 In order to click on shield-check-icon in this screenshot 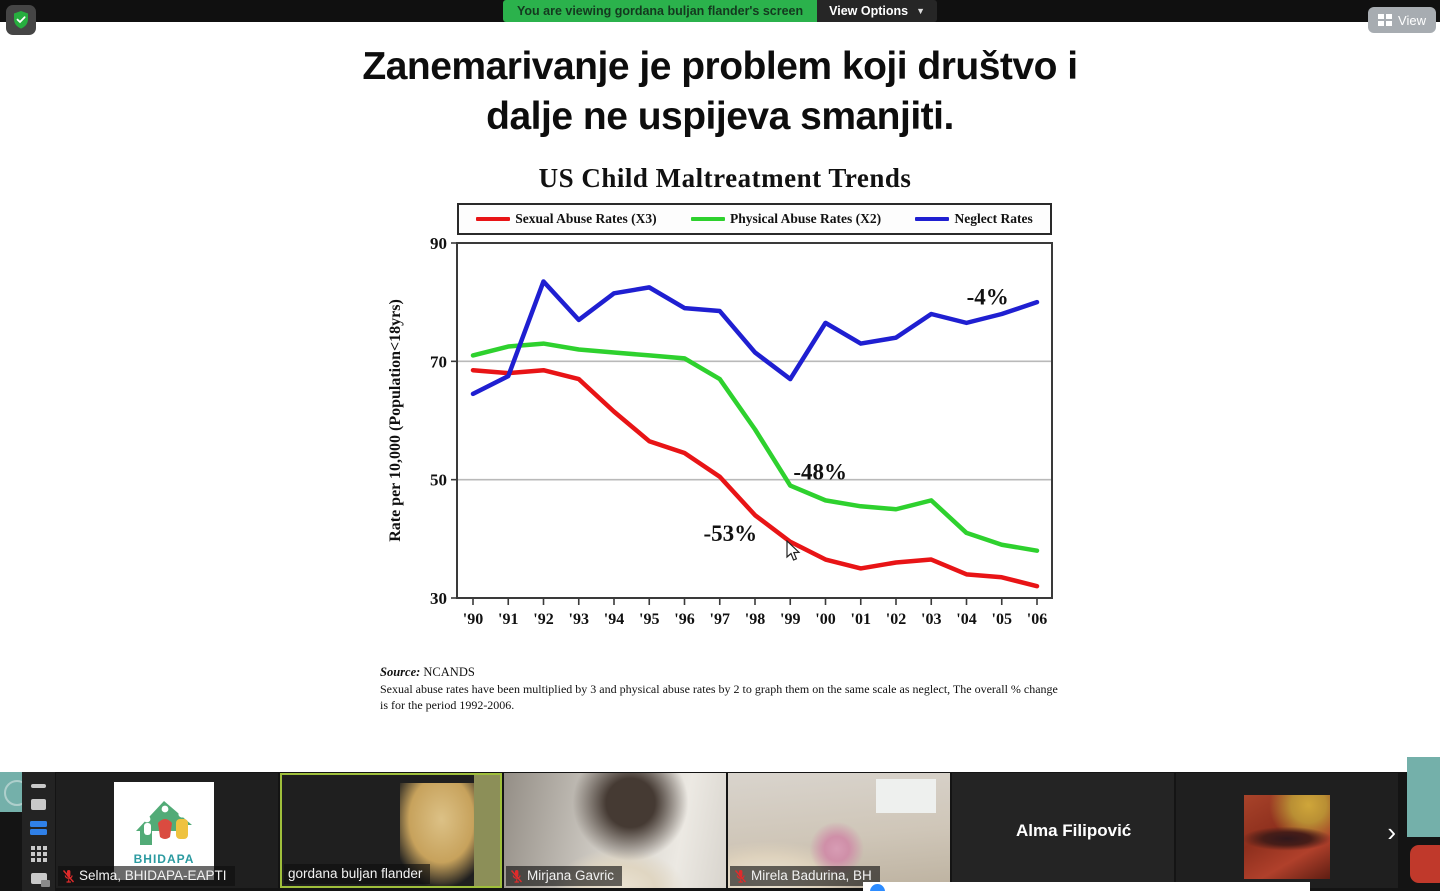, I will do `click(21, 20)`.